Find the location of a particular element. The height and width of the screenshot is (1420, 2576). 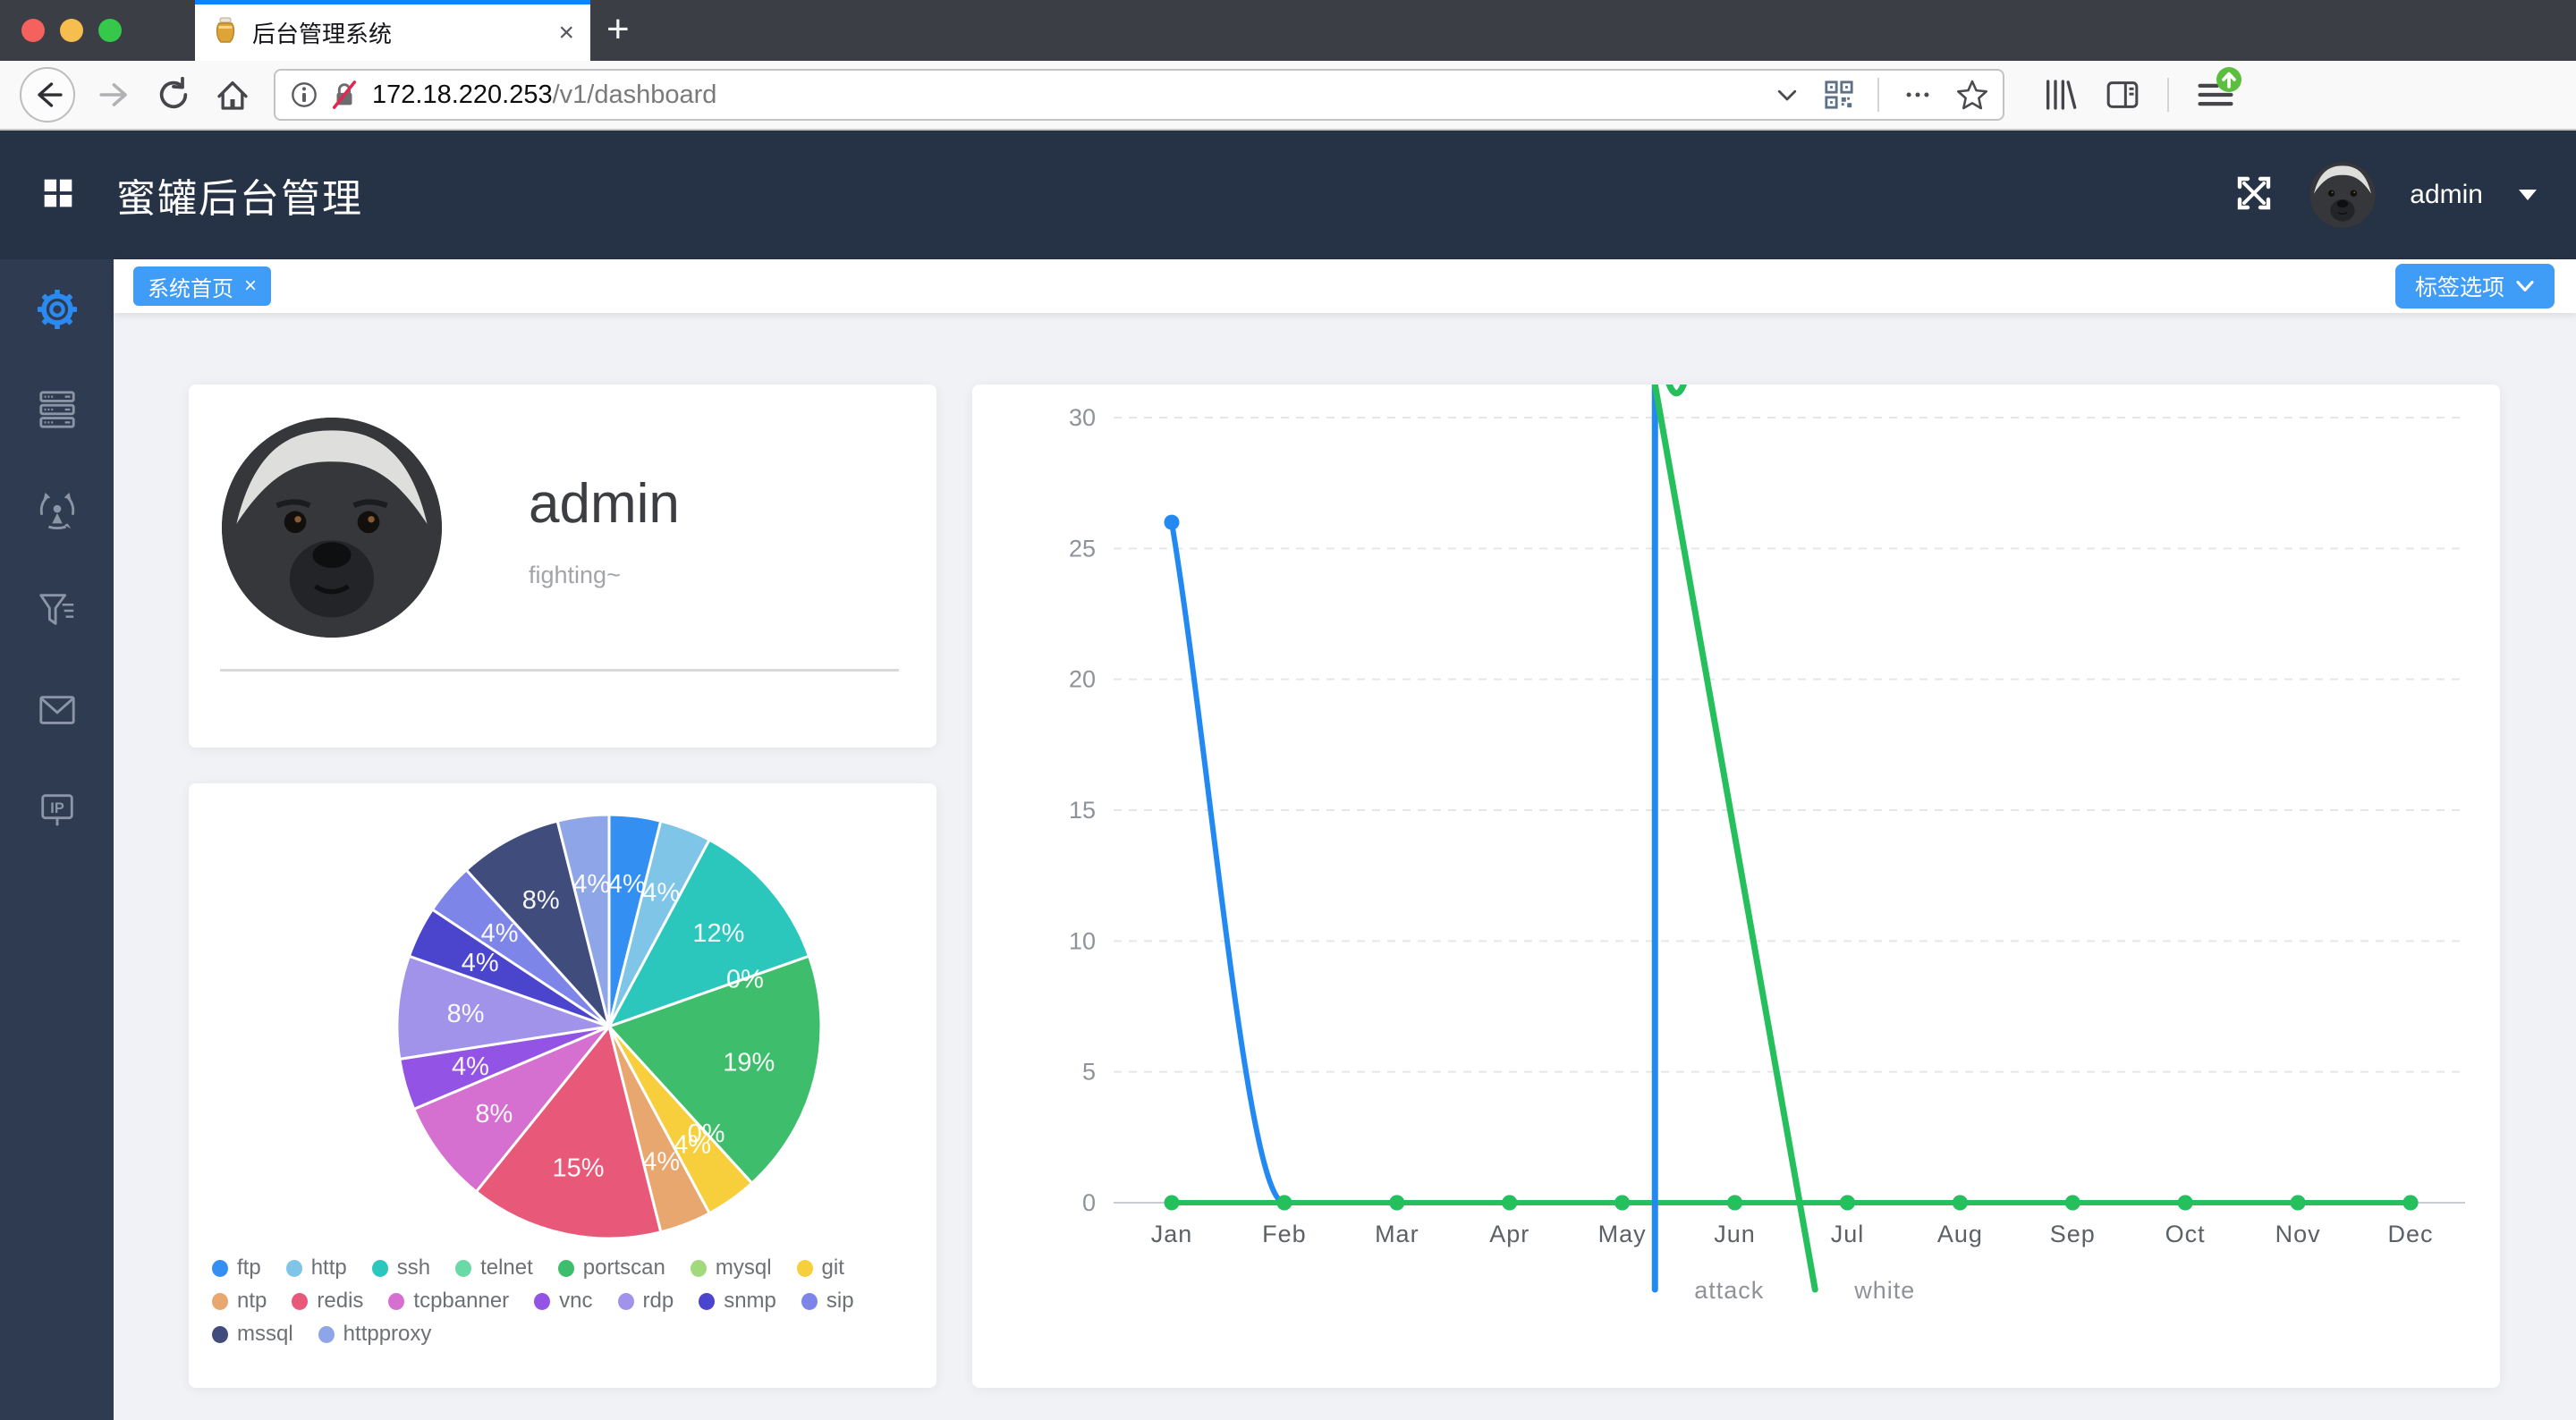

home-button is located at coordinates (232, 95).